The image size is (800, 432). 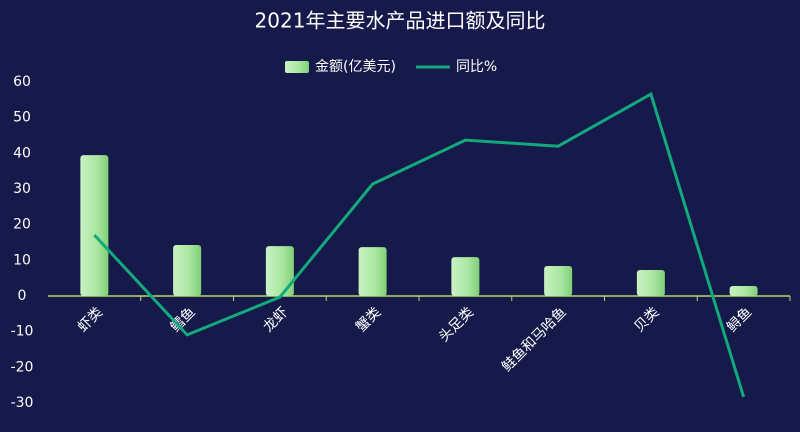 What do you see at coordinates (476, 67) in the screenshot?
I see `legend-label: 同比%` at bounding box center [476, 67].